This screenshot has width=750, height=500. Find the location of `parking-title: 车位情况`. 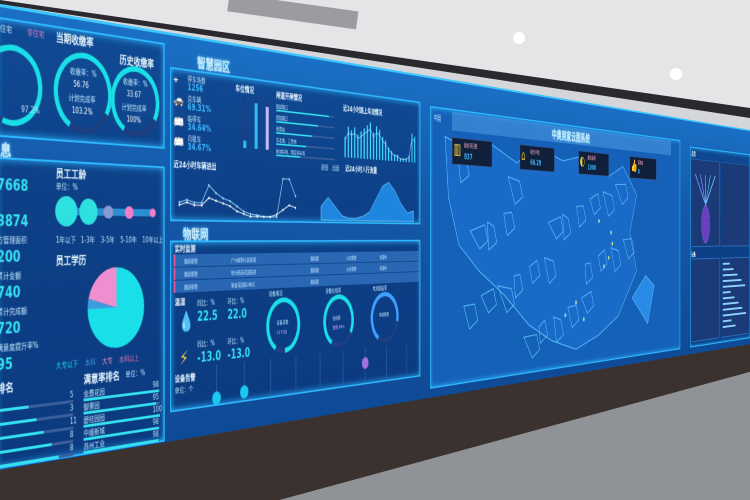

parking-title: 车位情况 is located at coordinates (245, 90).